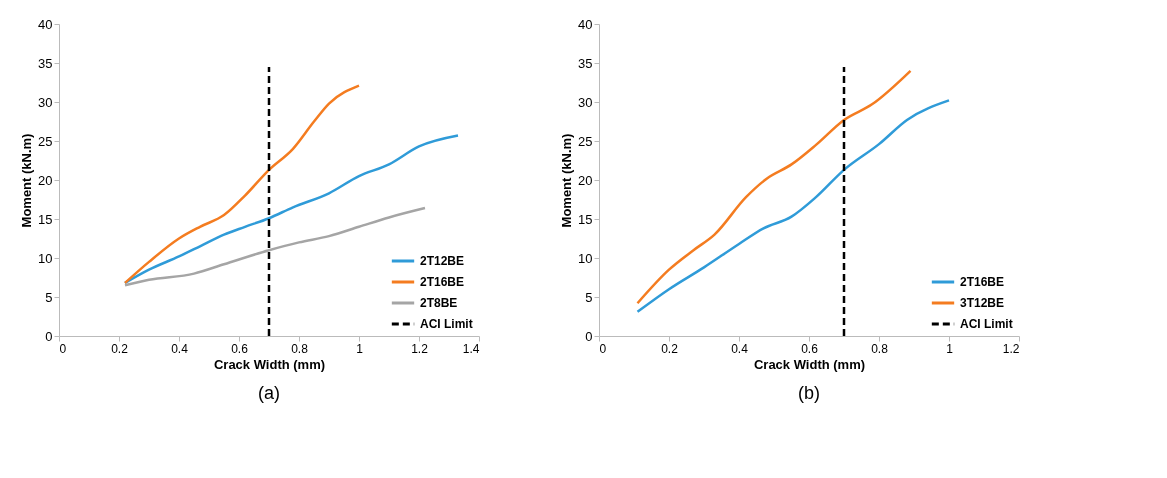 The image size is (1167, 478). What do you see at coordinates (442, 261) in the screenshot?
I see `legend-label: 2T12BE` at bounding box center [442, 261].